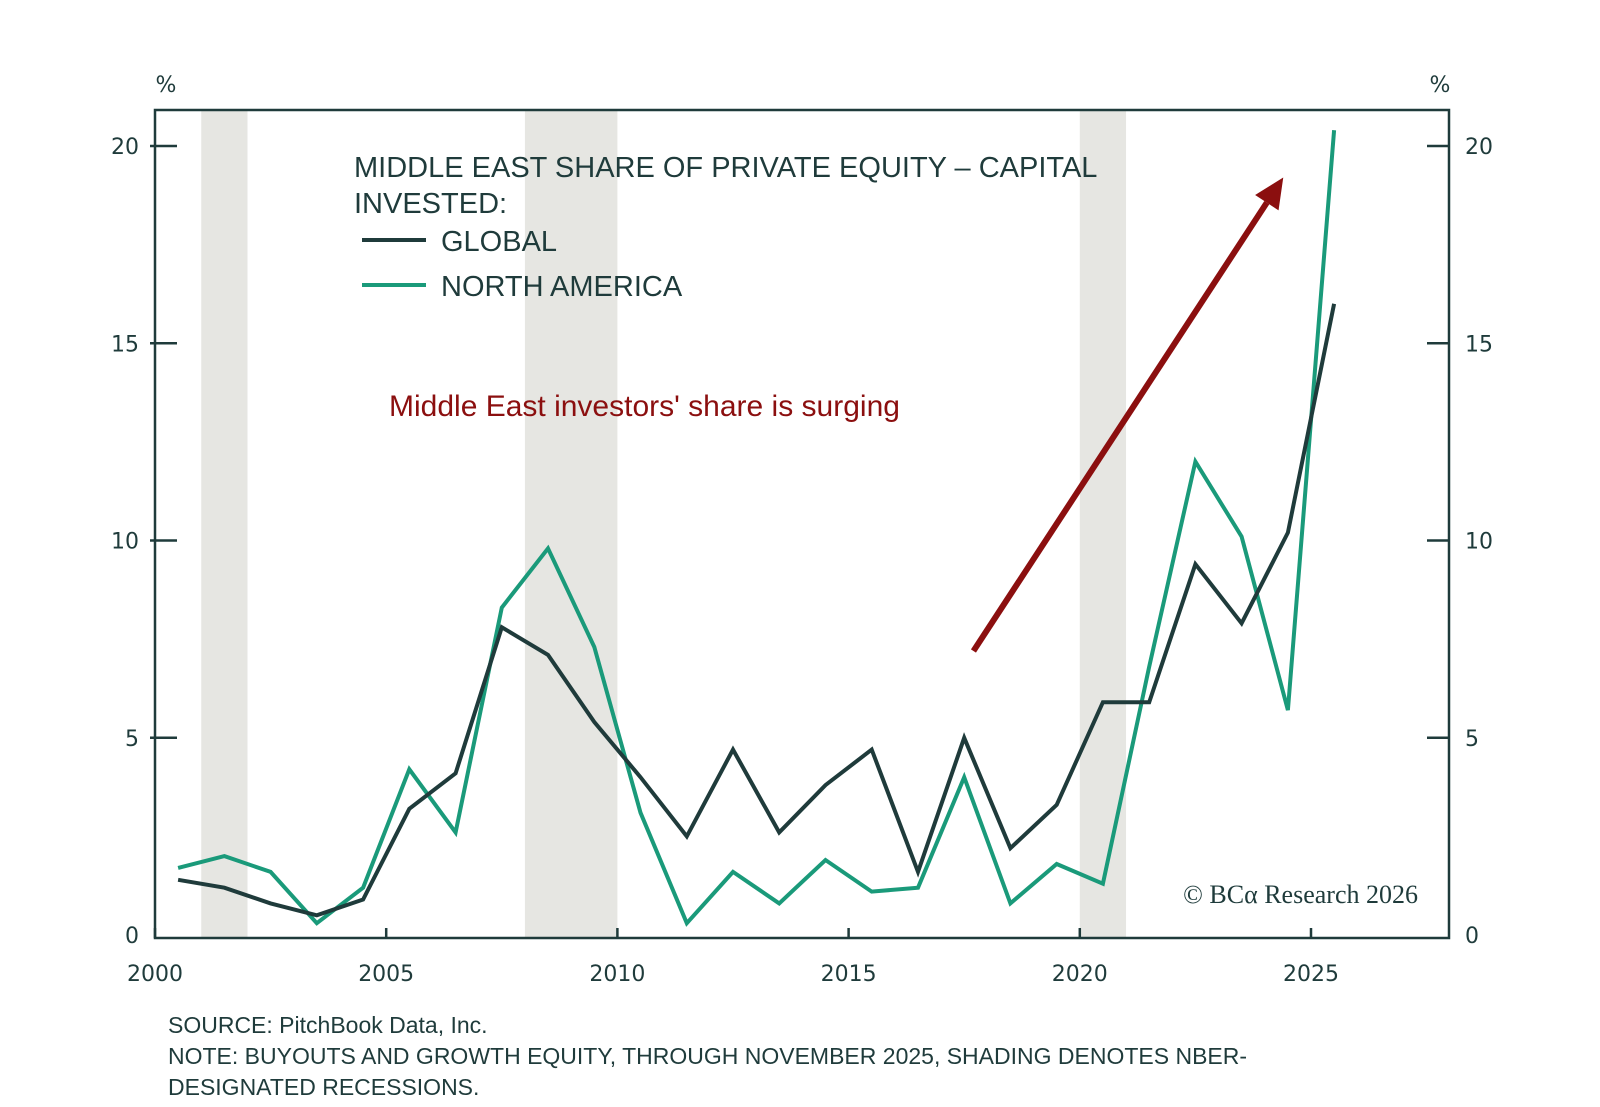 The image size is (1600, 1107). Describe the element at coordinates (166, 85) in the screenshot. I see `y-unit-left: %` at that location.